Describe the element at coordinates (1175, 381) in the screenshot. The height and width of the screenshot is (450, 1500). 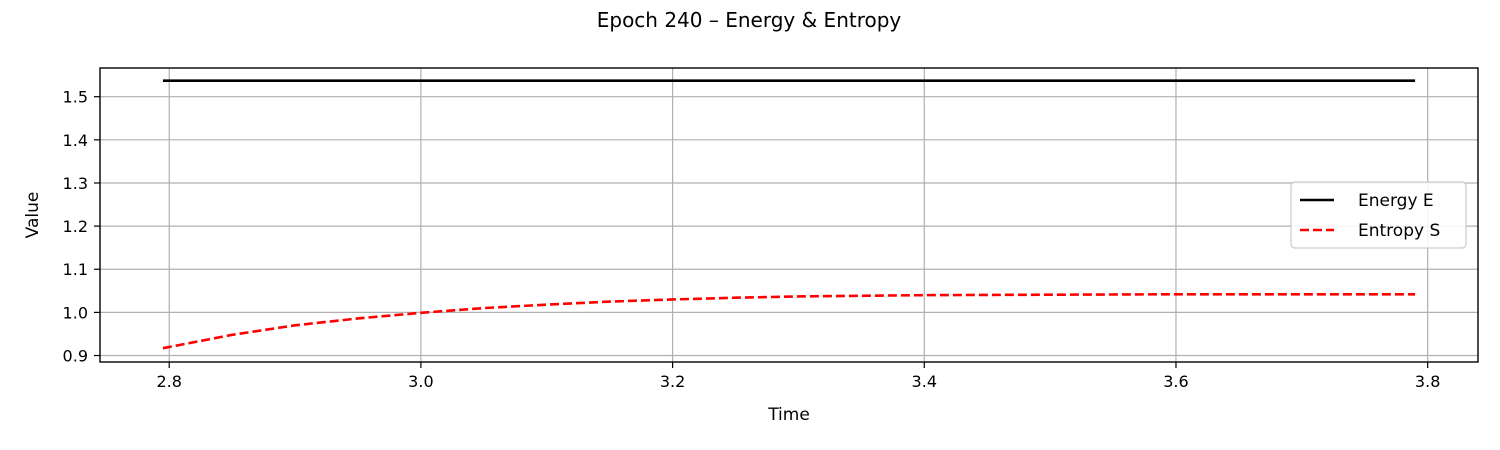
I see `x-tick-label: 3.6` at that location.